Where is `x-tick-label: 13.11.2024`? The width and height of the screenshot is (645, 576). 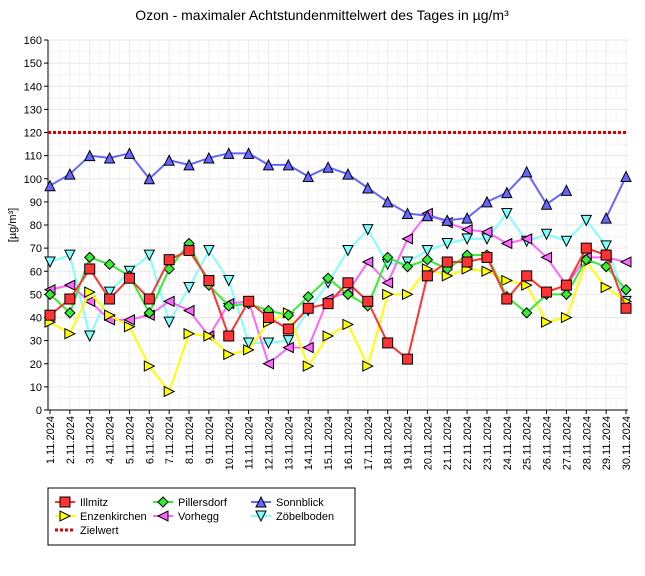 x-tick-label: 13.11.2024 is located at coordinates (289, 443).